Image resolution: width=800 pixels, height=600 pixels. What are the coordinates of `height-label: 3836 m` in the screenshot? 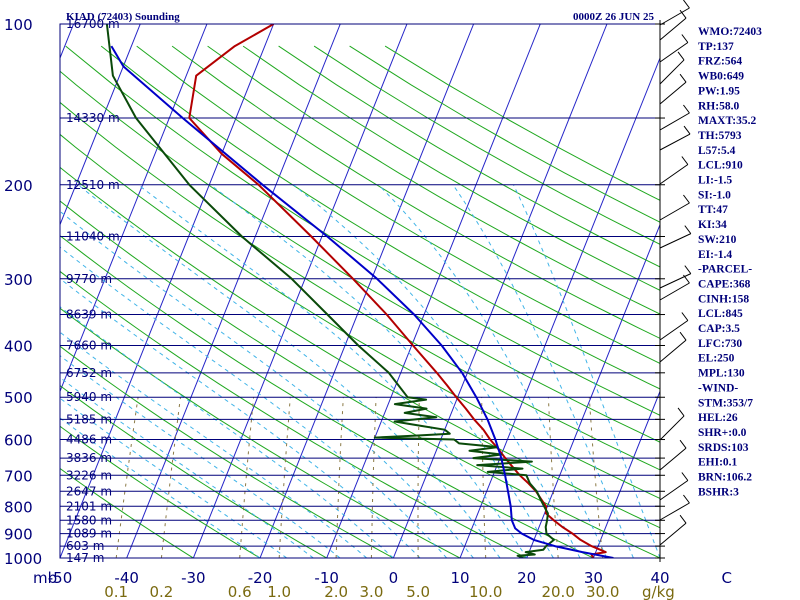 It's located at (89, 458).